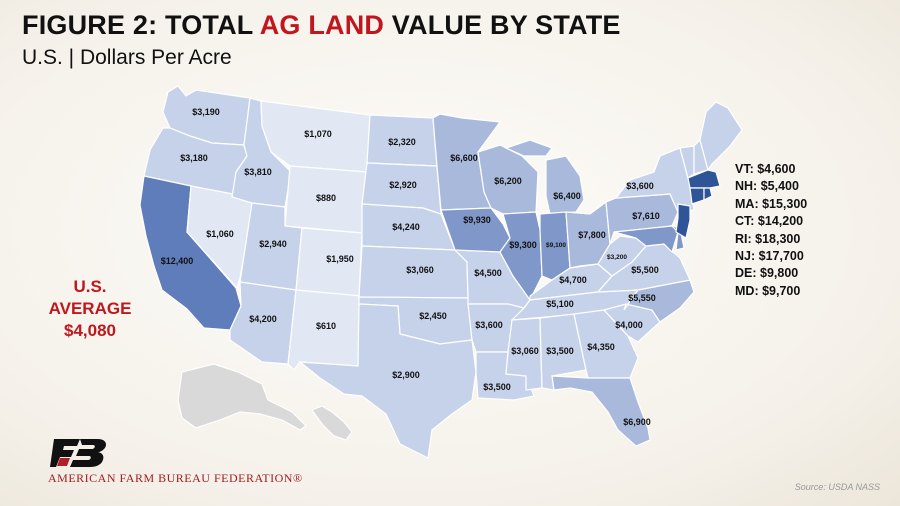  I want to click on us-average-line2: AVERAGE, so click(90, 308).